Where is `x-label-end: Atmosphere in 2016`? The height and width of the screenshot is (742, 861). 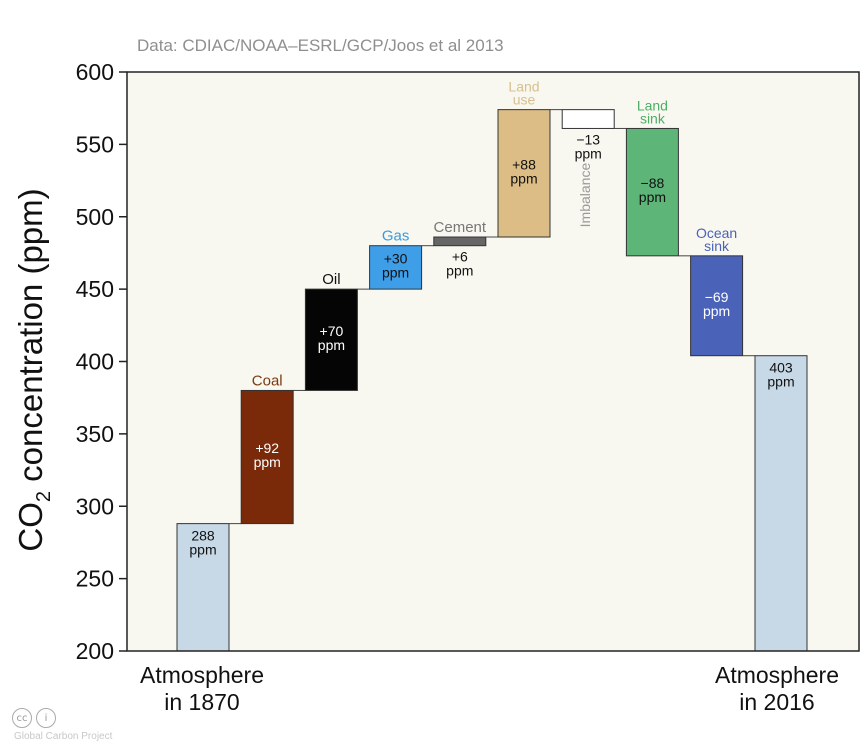 x-label-end: Atmosphere in 2016 is located at coordinates (777, 689).